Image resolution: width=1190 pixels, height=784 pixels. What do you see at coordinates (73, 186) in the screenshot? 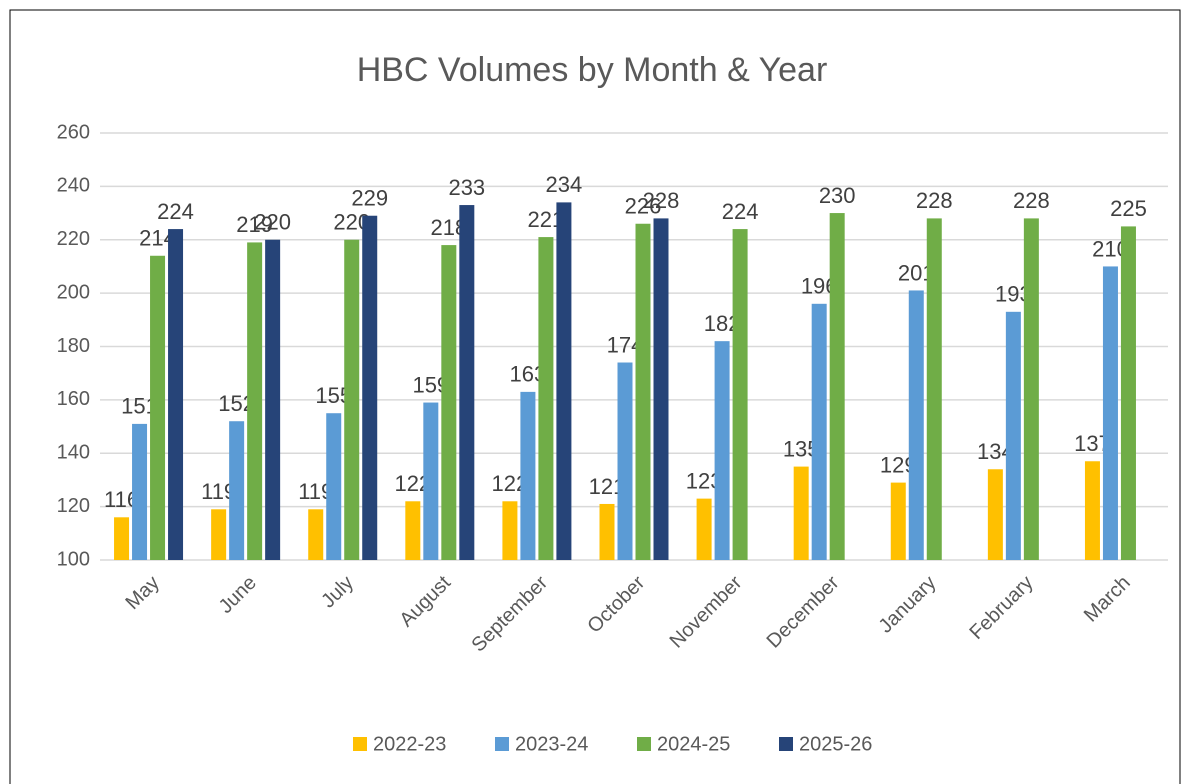
I see `y-tick-label: 240` at bounding box center [73, 186].